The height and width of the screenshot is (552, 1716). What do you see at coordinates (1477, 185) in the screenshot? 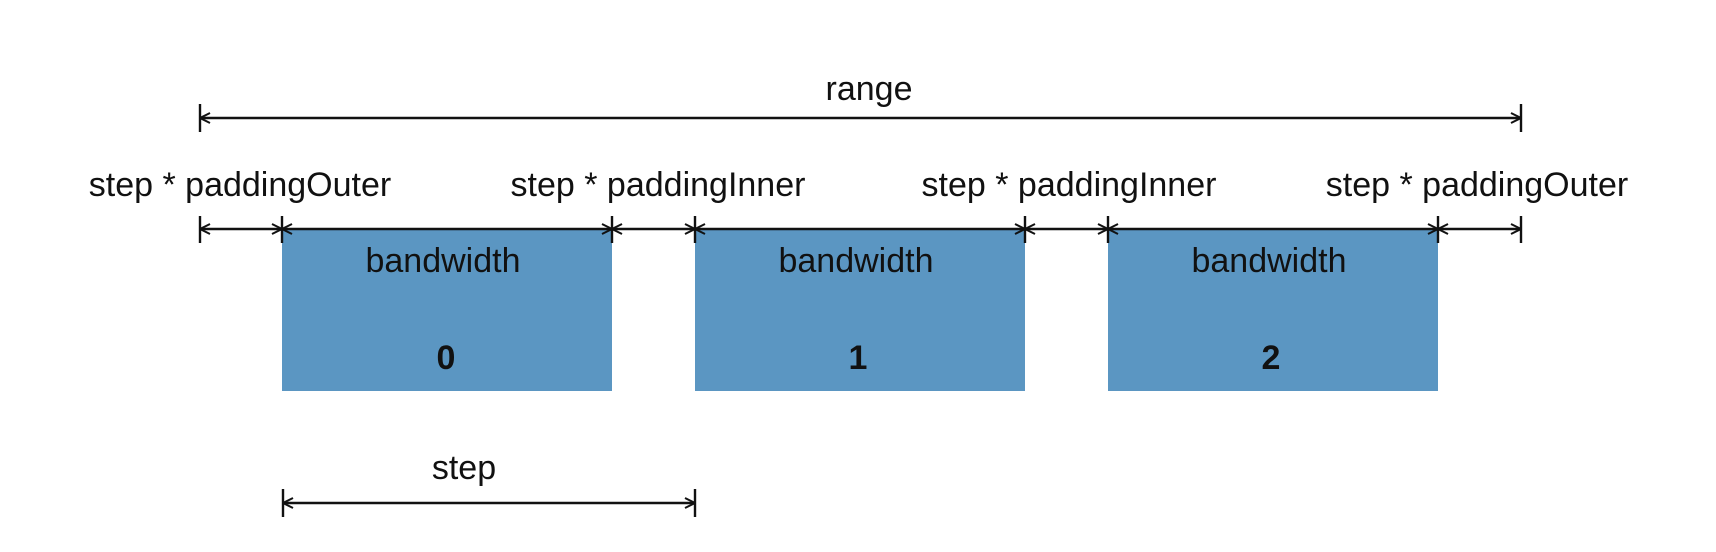
I see `outer-padding-right-label: step * paddingOuter` at bounding box center [1477, 185].